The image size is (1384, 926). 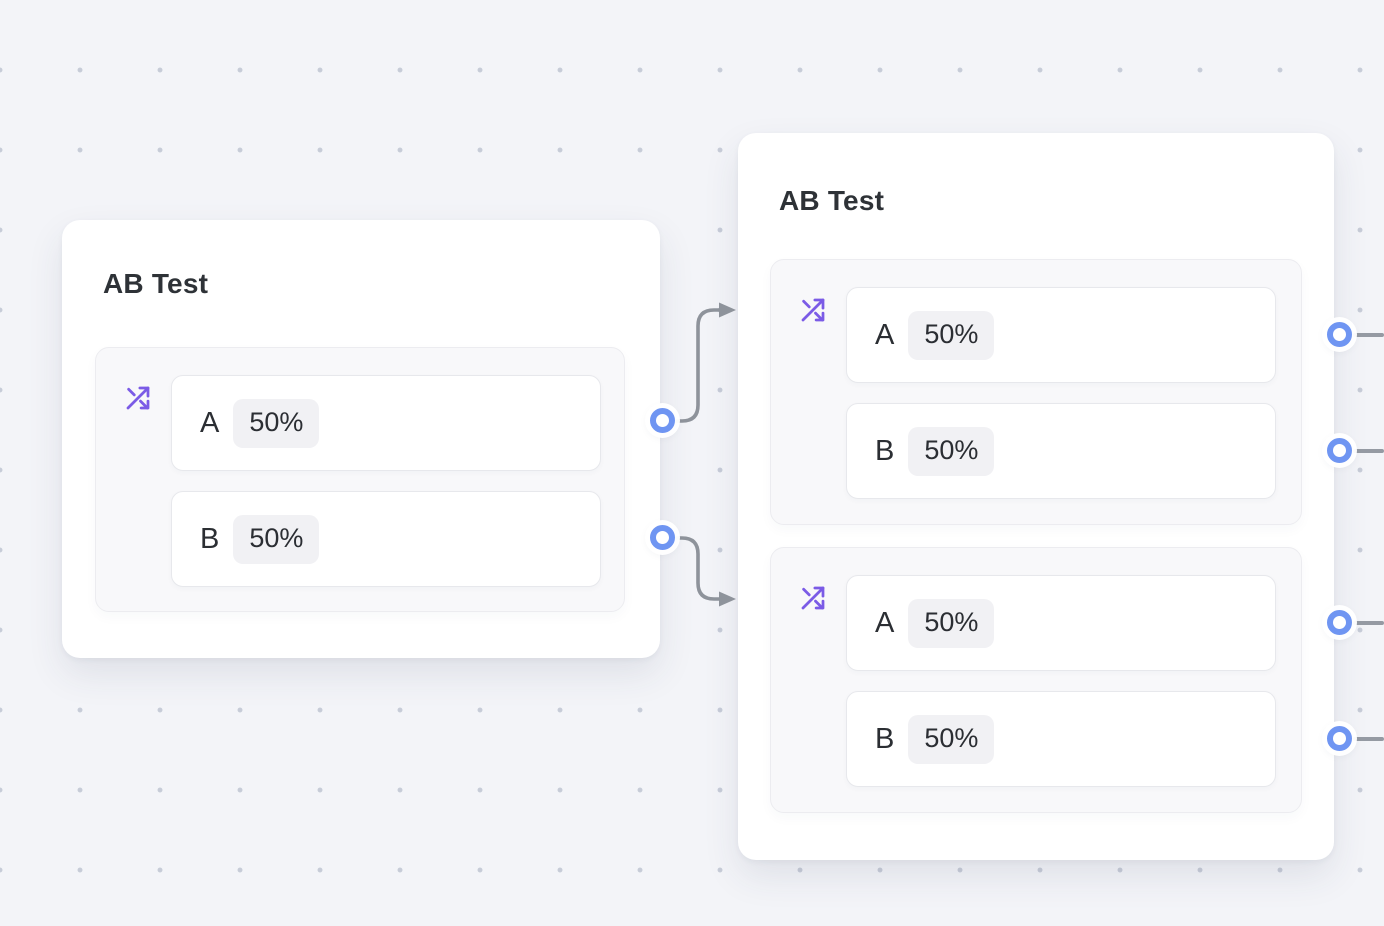 What do you see at coordinates (703, 362) in the screenshot?
I see `edge-top` at bounding box center [703, 362].